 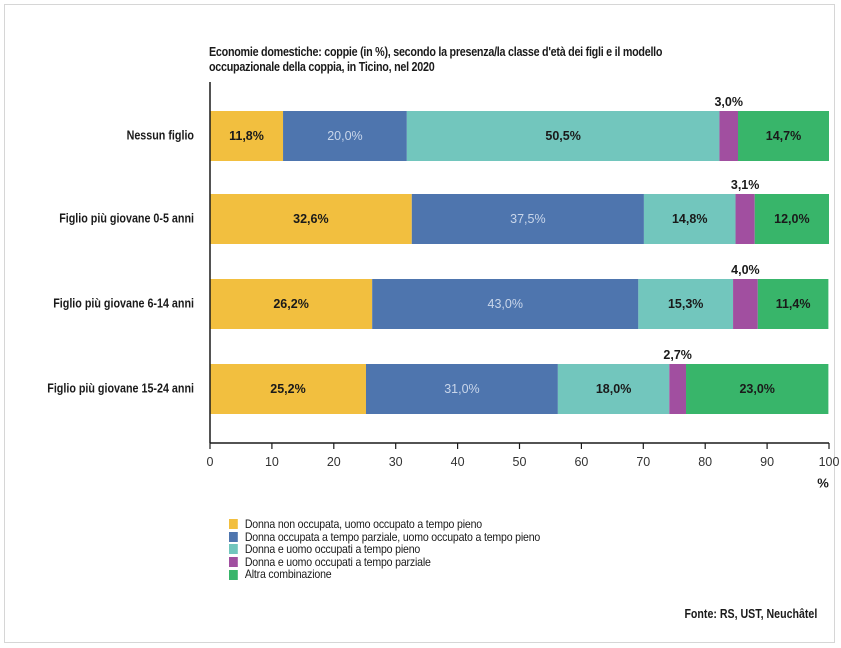 I want to click on legend-item: Altra combinazione, so click(x=384, y=574).